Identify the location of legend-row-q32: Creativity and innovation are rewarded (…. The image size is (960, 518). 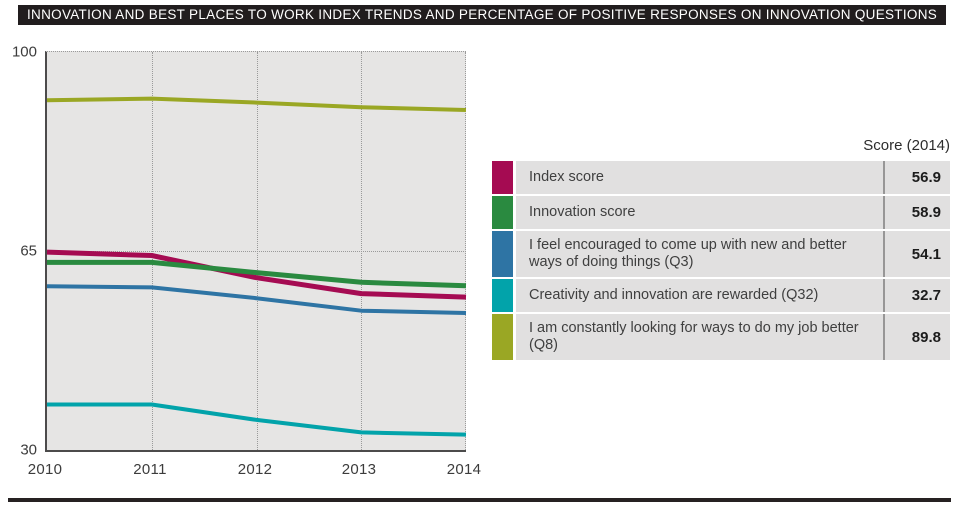
(721, 295).